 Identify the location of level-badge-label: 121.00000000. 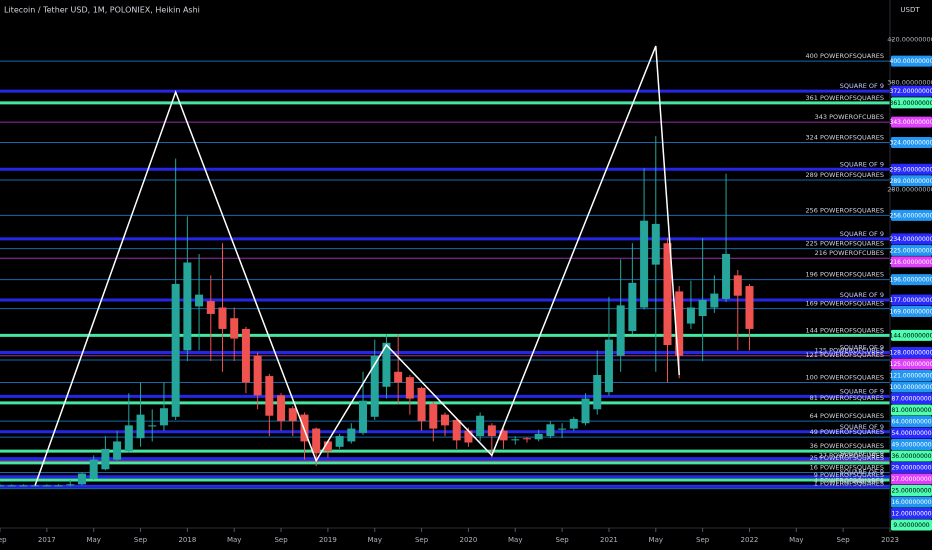
(911, 376).